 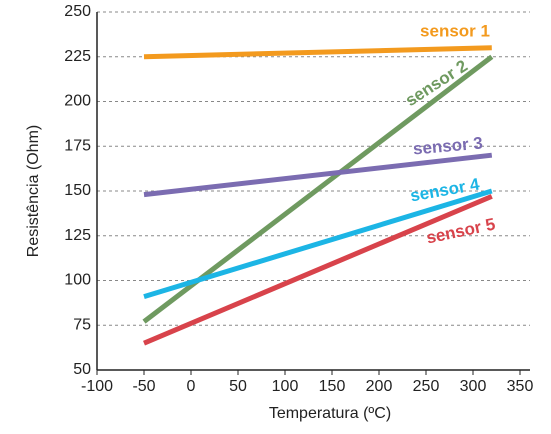 What do you see at coordinates (82, 324) in the screenshot?
I see `y-tick-label: 75` at bounding box center [82, 324].